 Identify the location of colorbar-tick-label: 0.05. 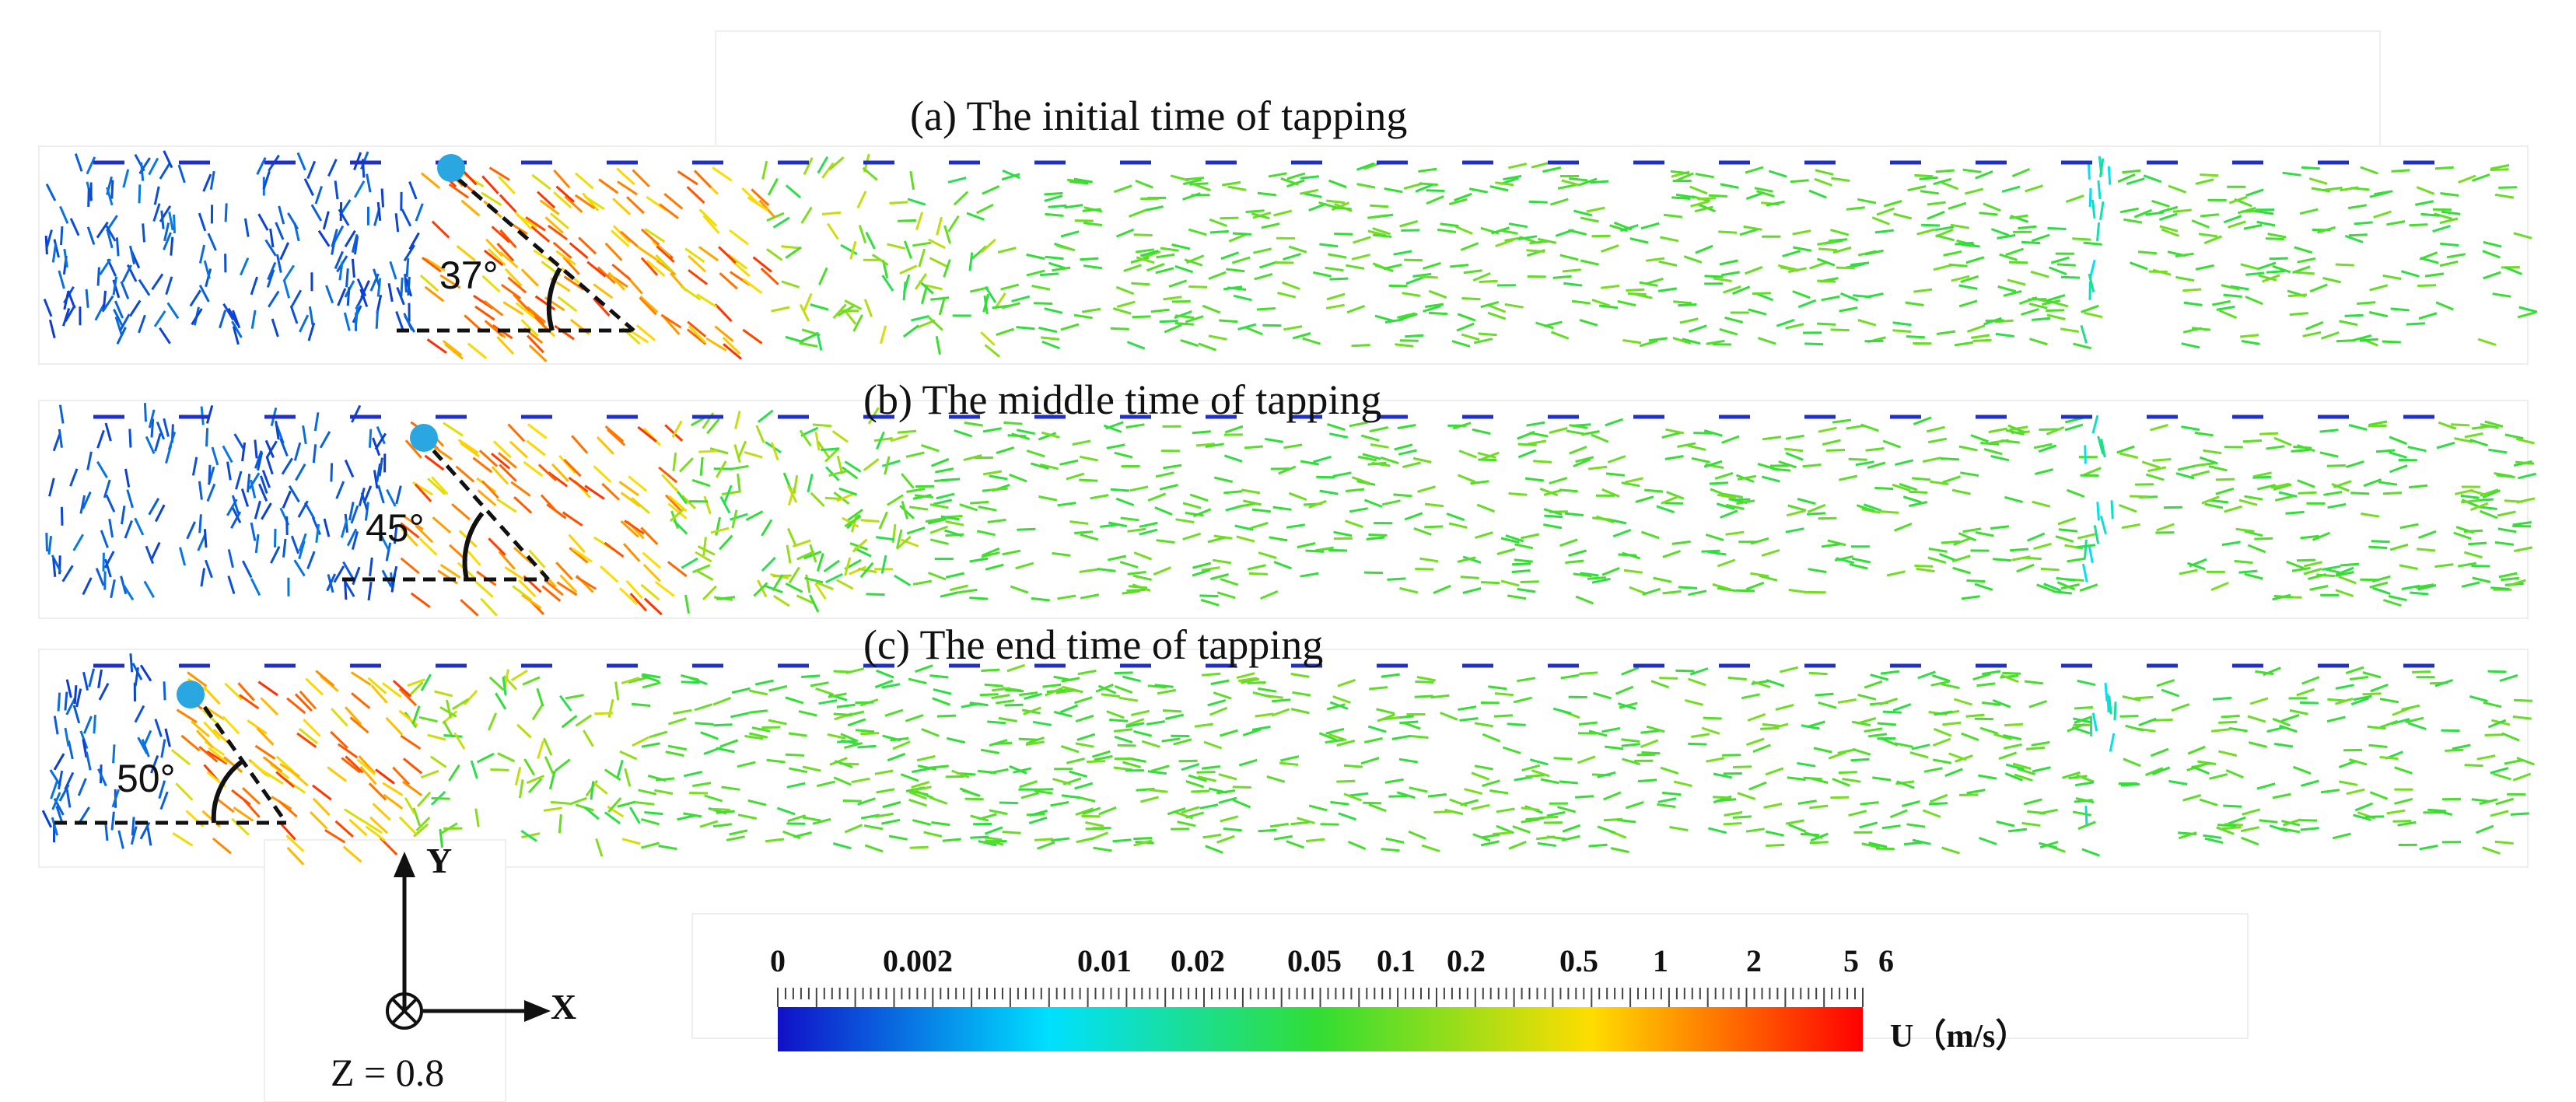
(1314, 960).